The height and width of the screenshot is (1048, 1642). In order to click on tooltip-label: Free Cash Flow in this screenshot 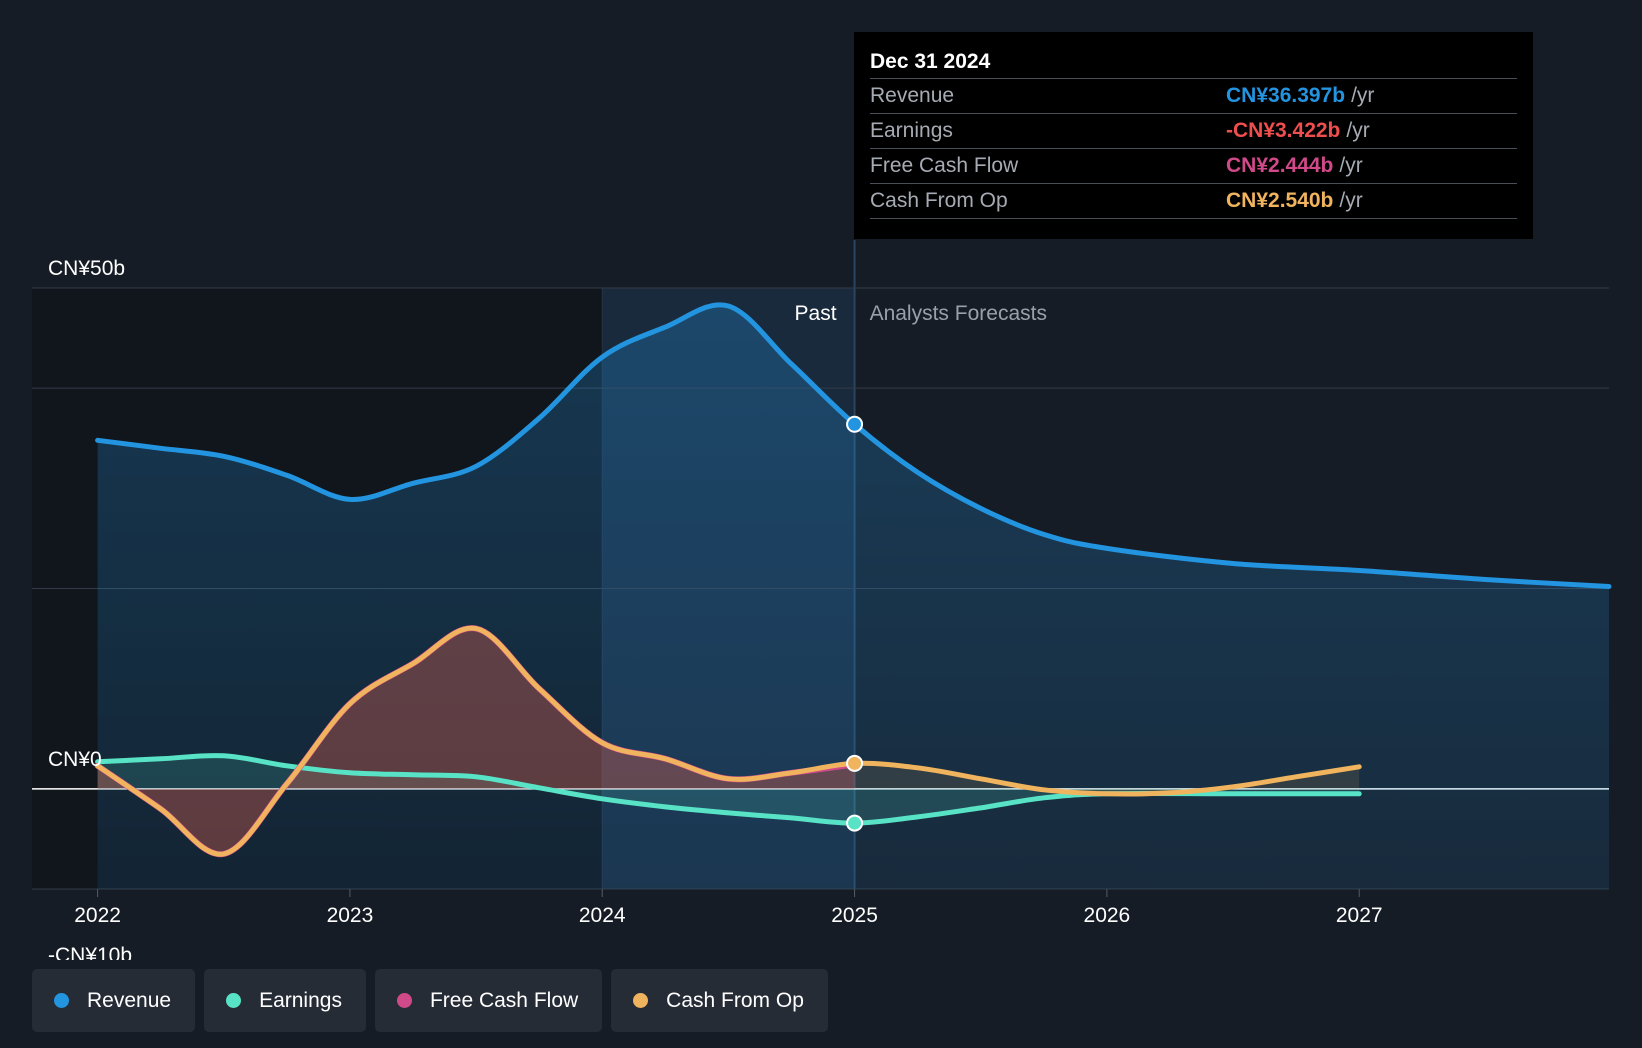, I will do `click(944, 165)`.